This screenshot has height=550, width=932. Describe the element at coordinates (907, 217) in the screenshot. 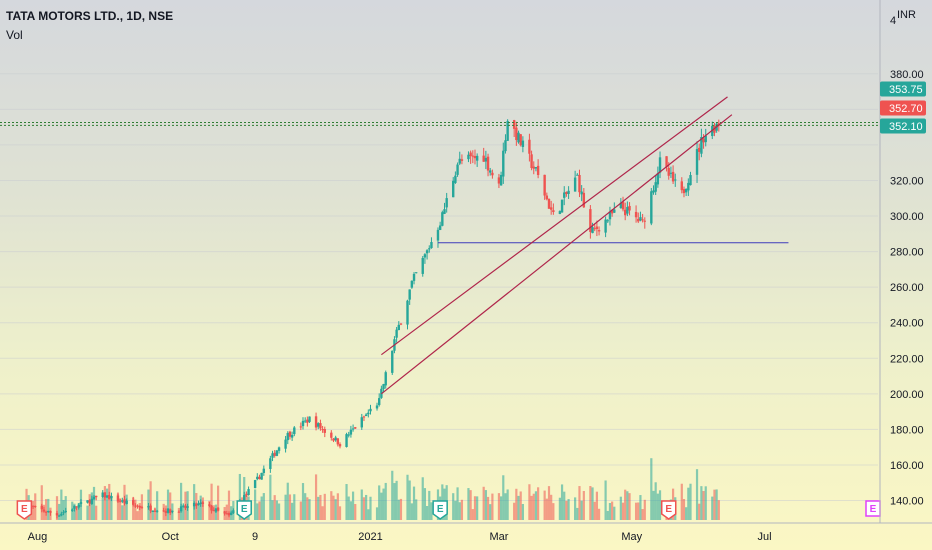

I see `price-axis-tick: 300.00` at that location.